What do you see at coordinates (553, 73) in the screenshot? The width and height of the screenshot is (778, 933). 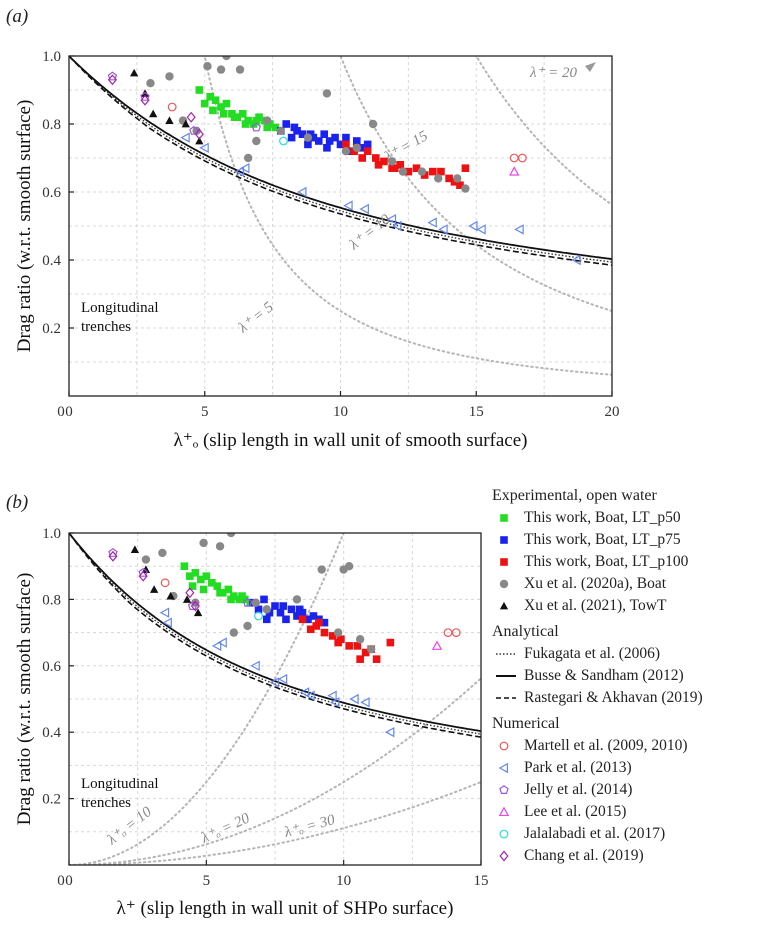 I see `iso-label: λ⁺ = 20` at bounding box center [553, 73].